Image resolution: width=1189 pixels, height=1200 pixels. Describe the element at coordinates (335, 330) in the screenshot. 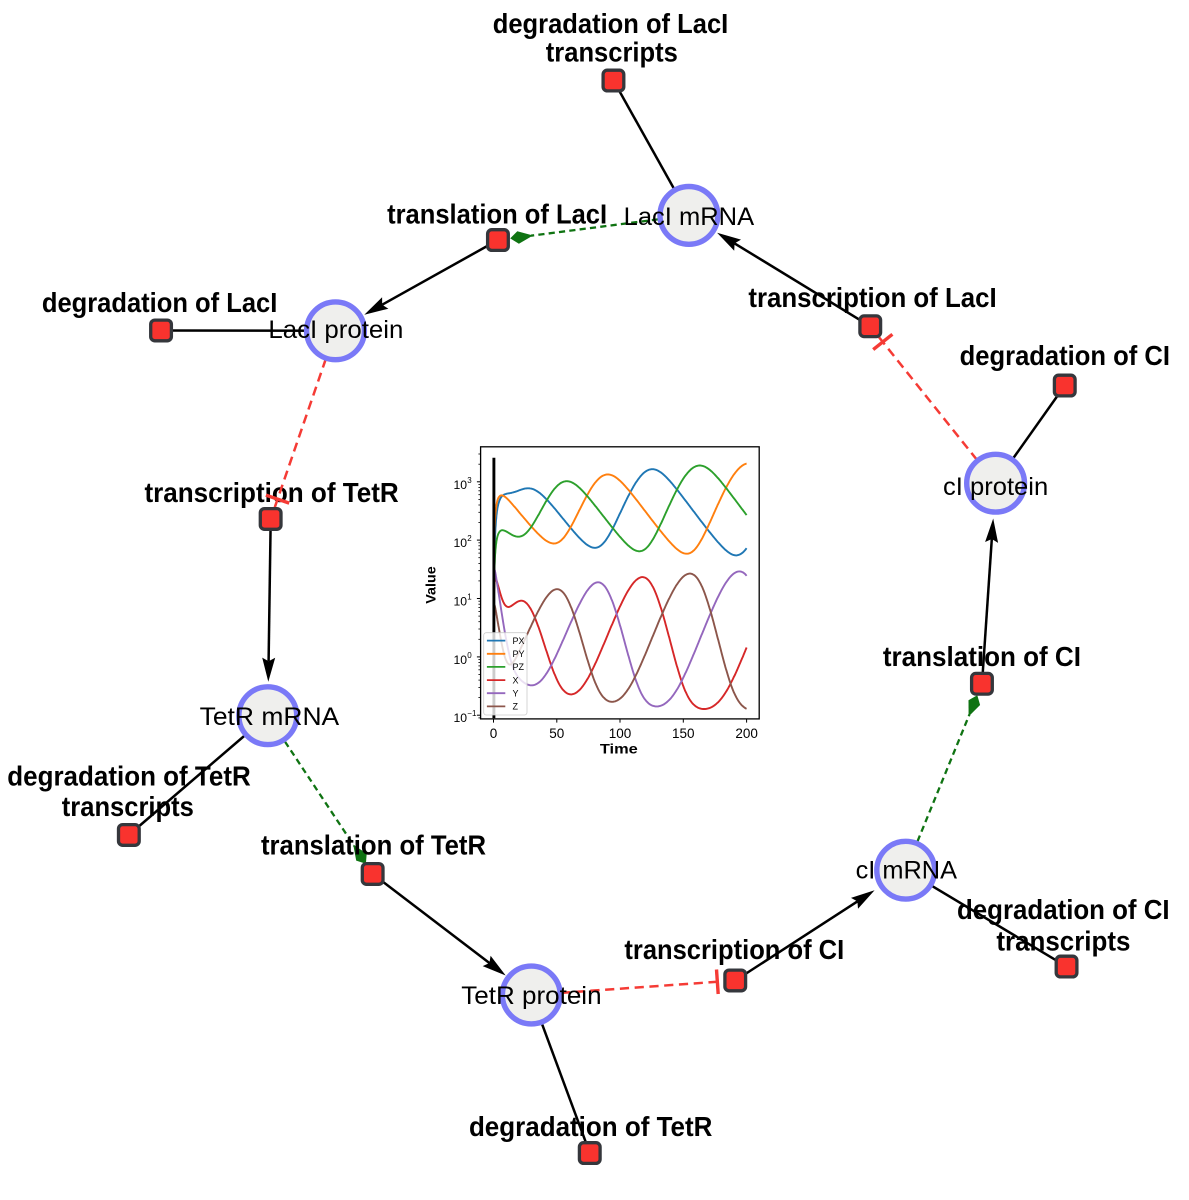

I see `svg-text: LacI protein` at that location.